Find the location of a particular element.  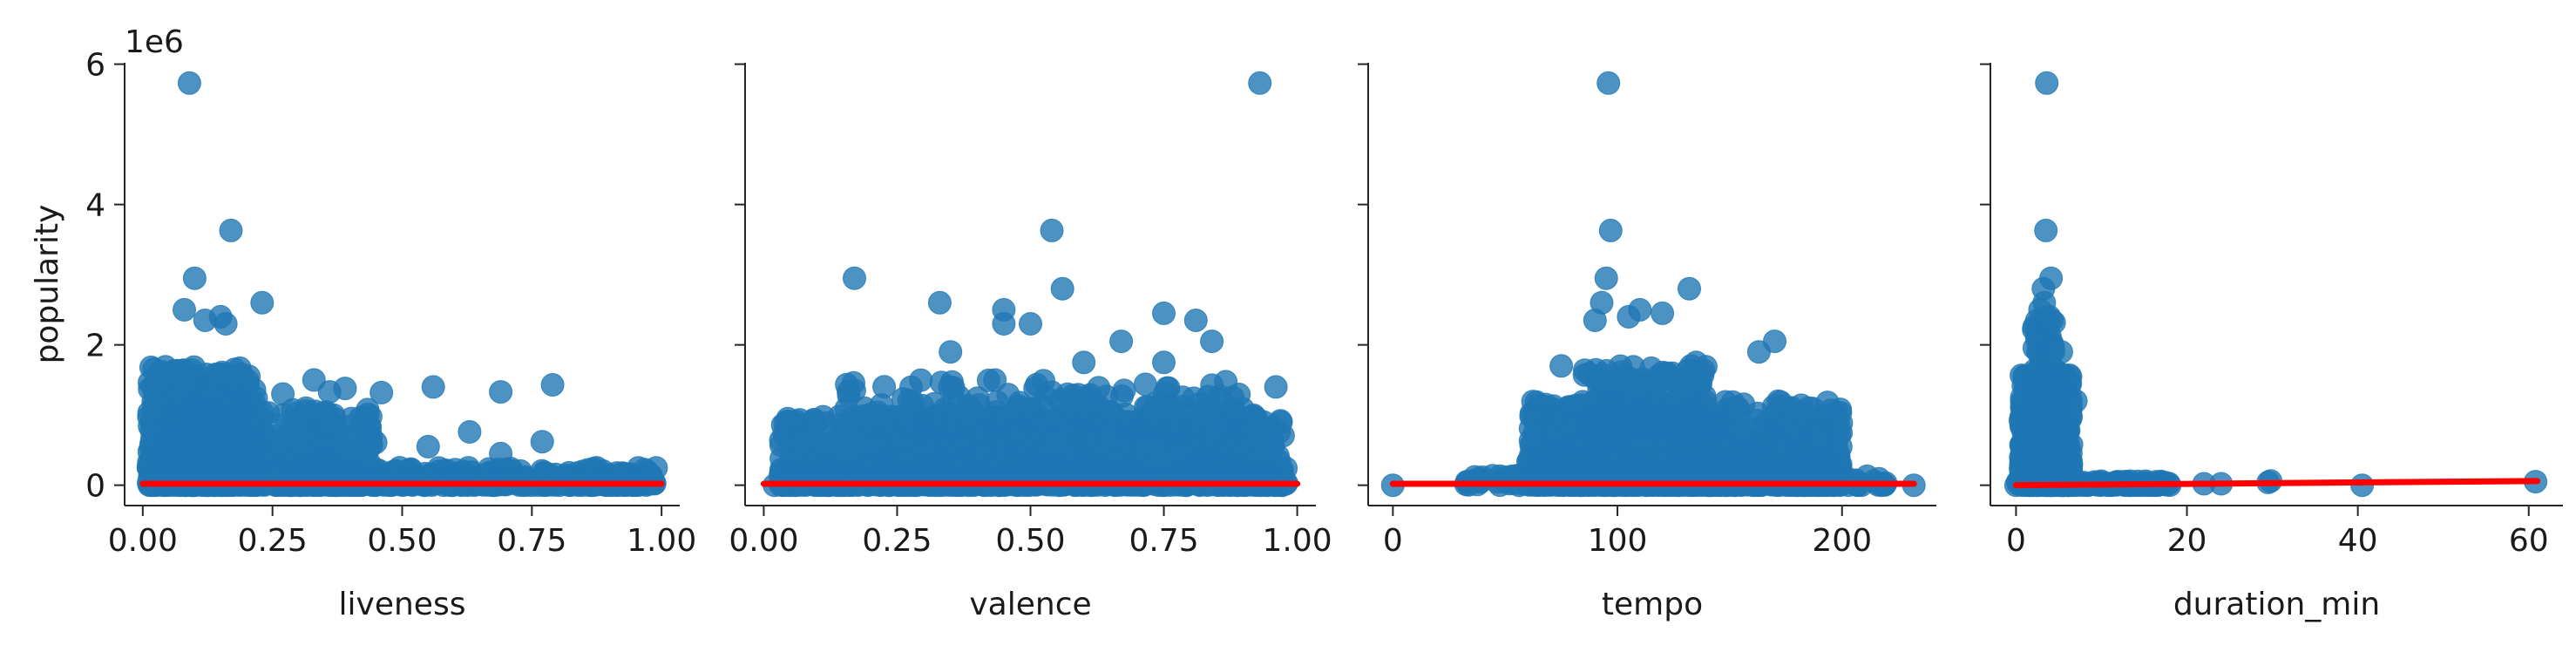

y-axis-offset-label: 1e6 is located at coordinates (155, 42).